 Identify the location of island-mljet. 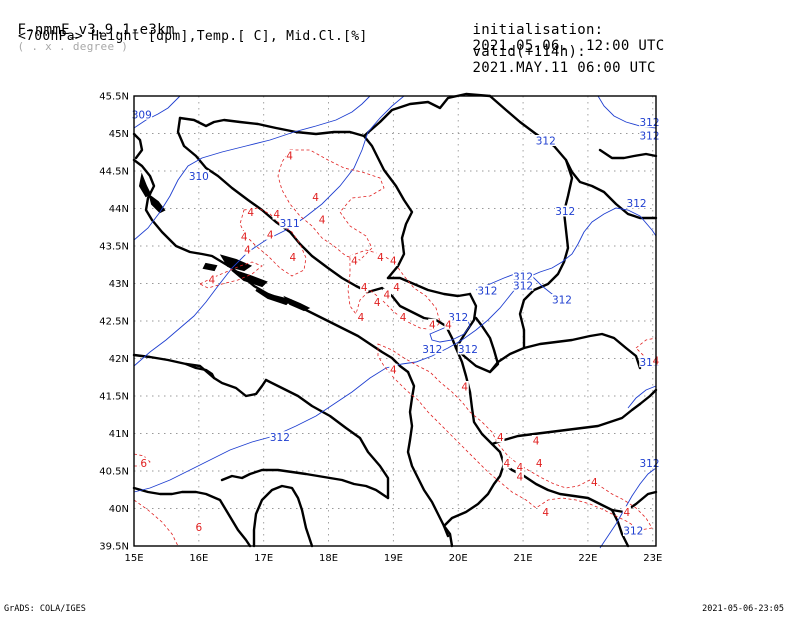
(297, 303).